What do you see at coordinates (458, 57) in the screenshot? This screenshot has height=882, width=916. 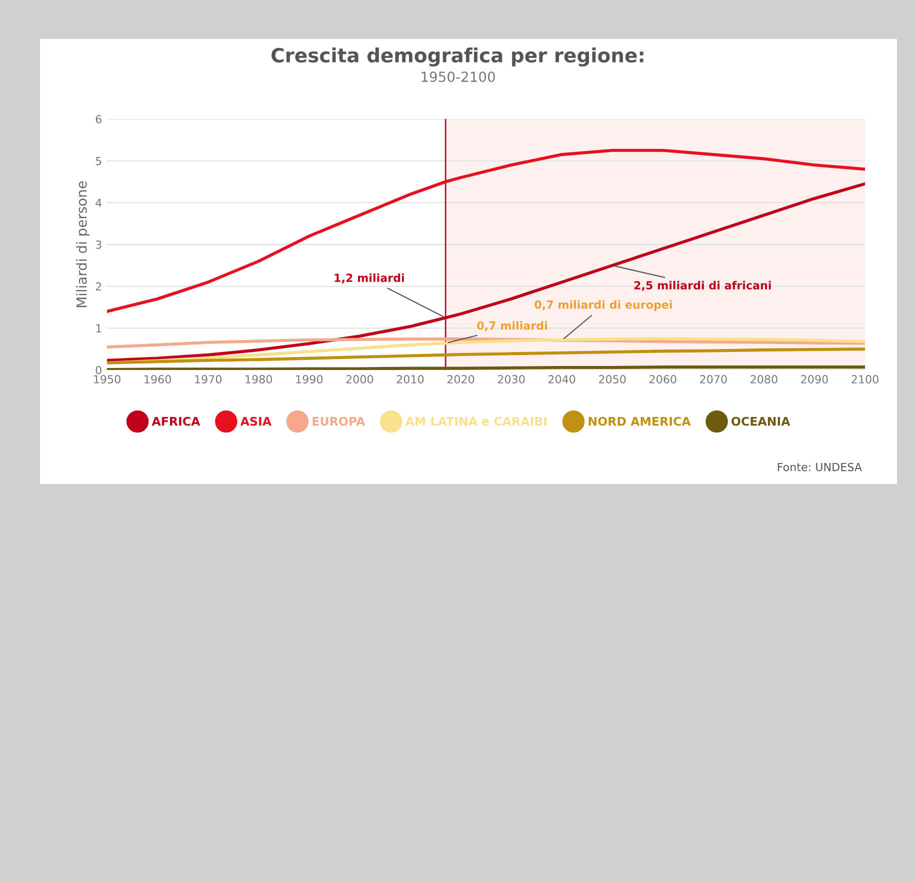 I see `chart-title: Crescita demografica per regione:` at bounding box center [458, 57].